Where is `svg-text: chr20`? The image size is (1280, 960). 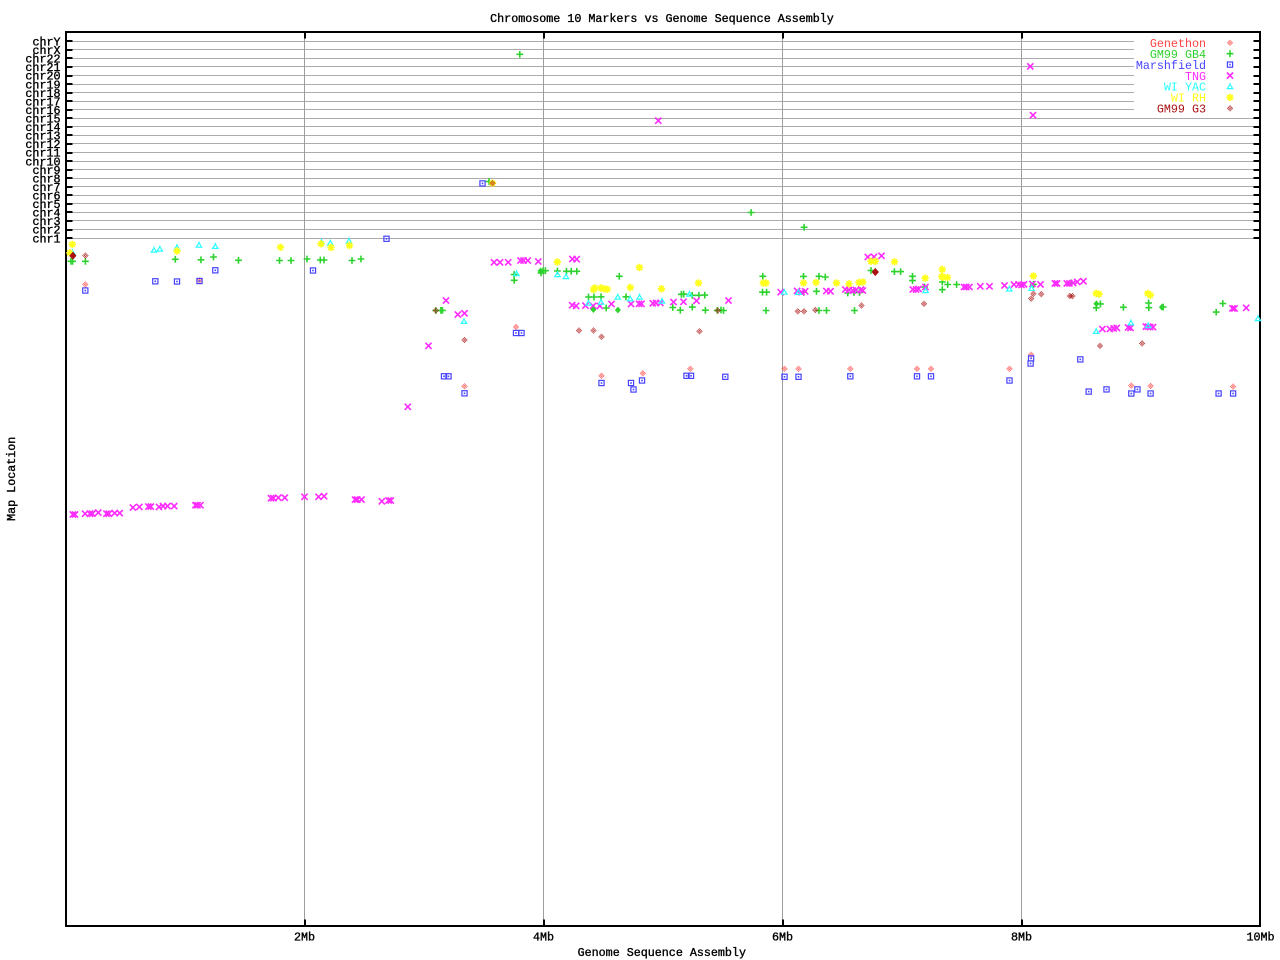 svg-text: chr20 is located at coordinates (42, 77).